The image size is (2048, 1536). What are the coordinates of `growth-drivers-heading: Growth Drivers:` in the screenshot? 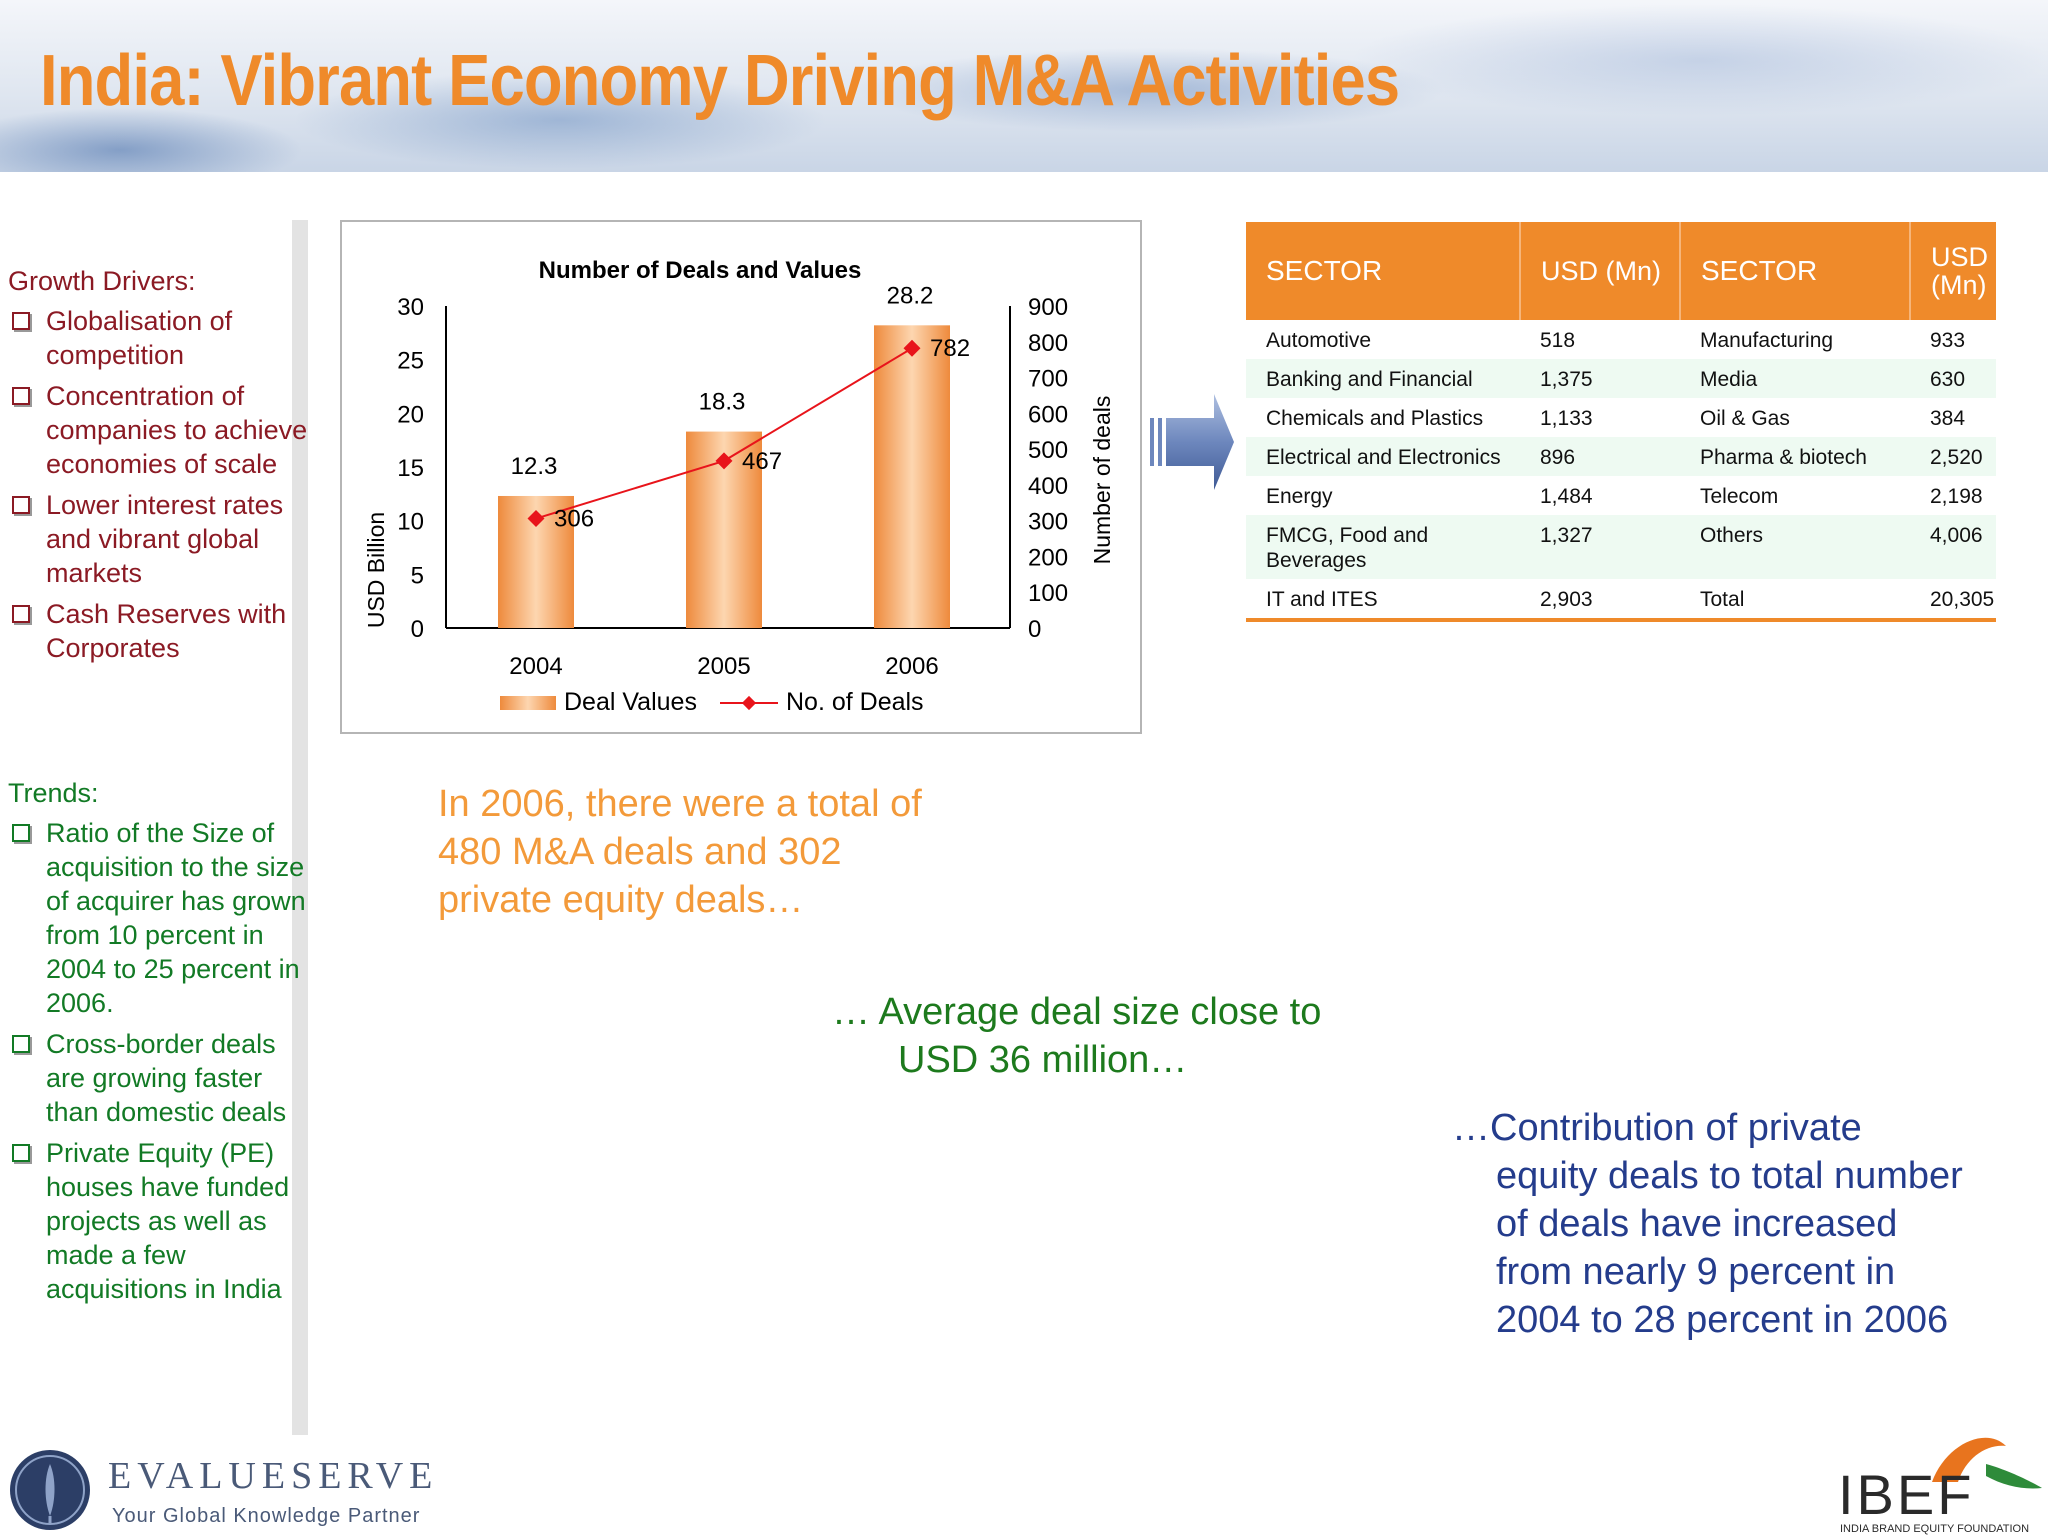 It's located at (102, 281).